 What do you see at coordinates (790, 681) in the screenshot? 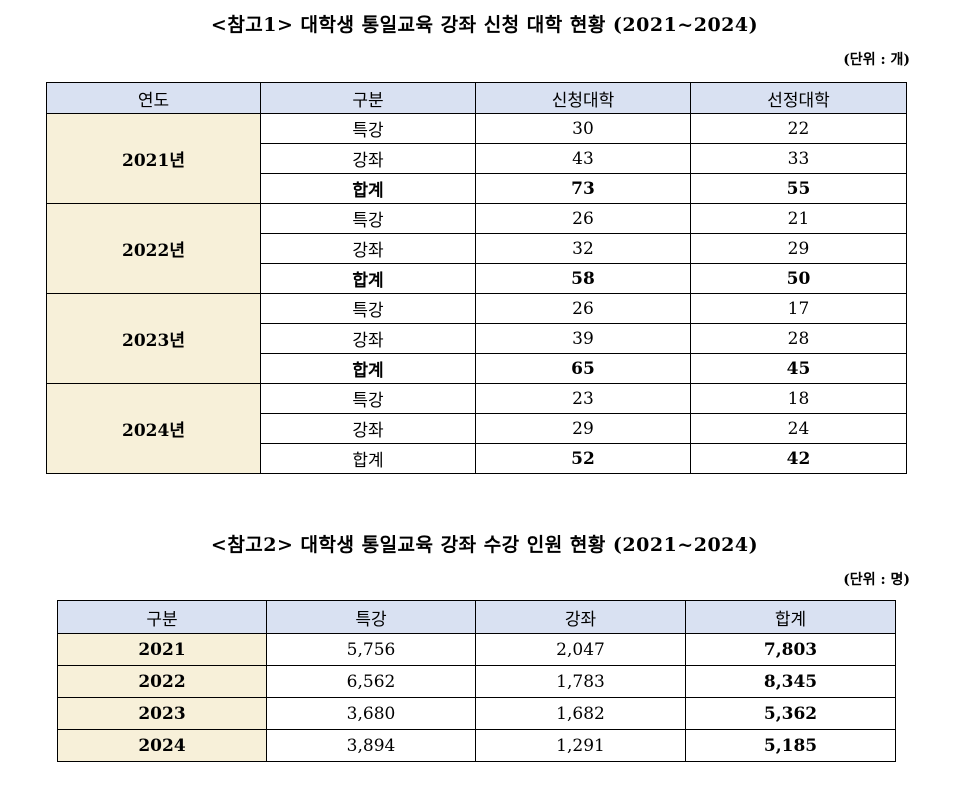
I see `total-cell: 8,345` at bounding box center [790, 681].